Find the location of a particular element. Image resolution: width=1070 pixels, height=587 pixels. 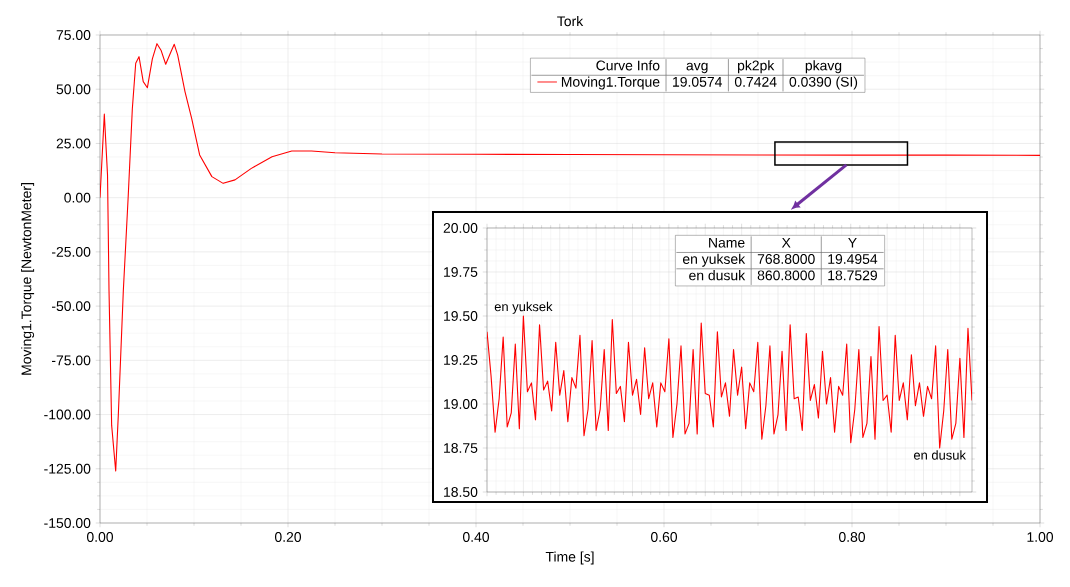

annotation: X is located at coordinates (786, 242).